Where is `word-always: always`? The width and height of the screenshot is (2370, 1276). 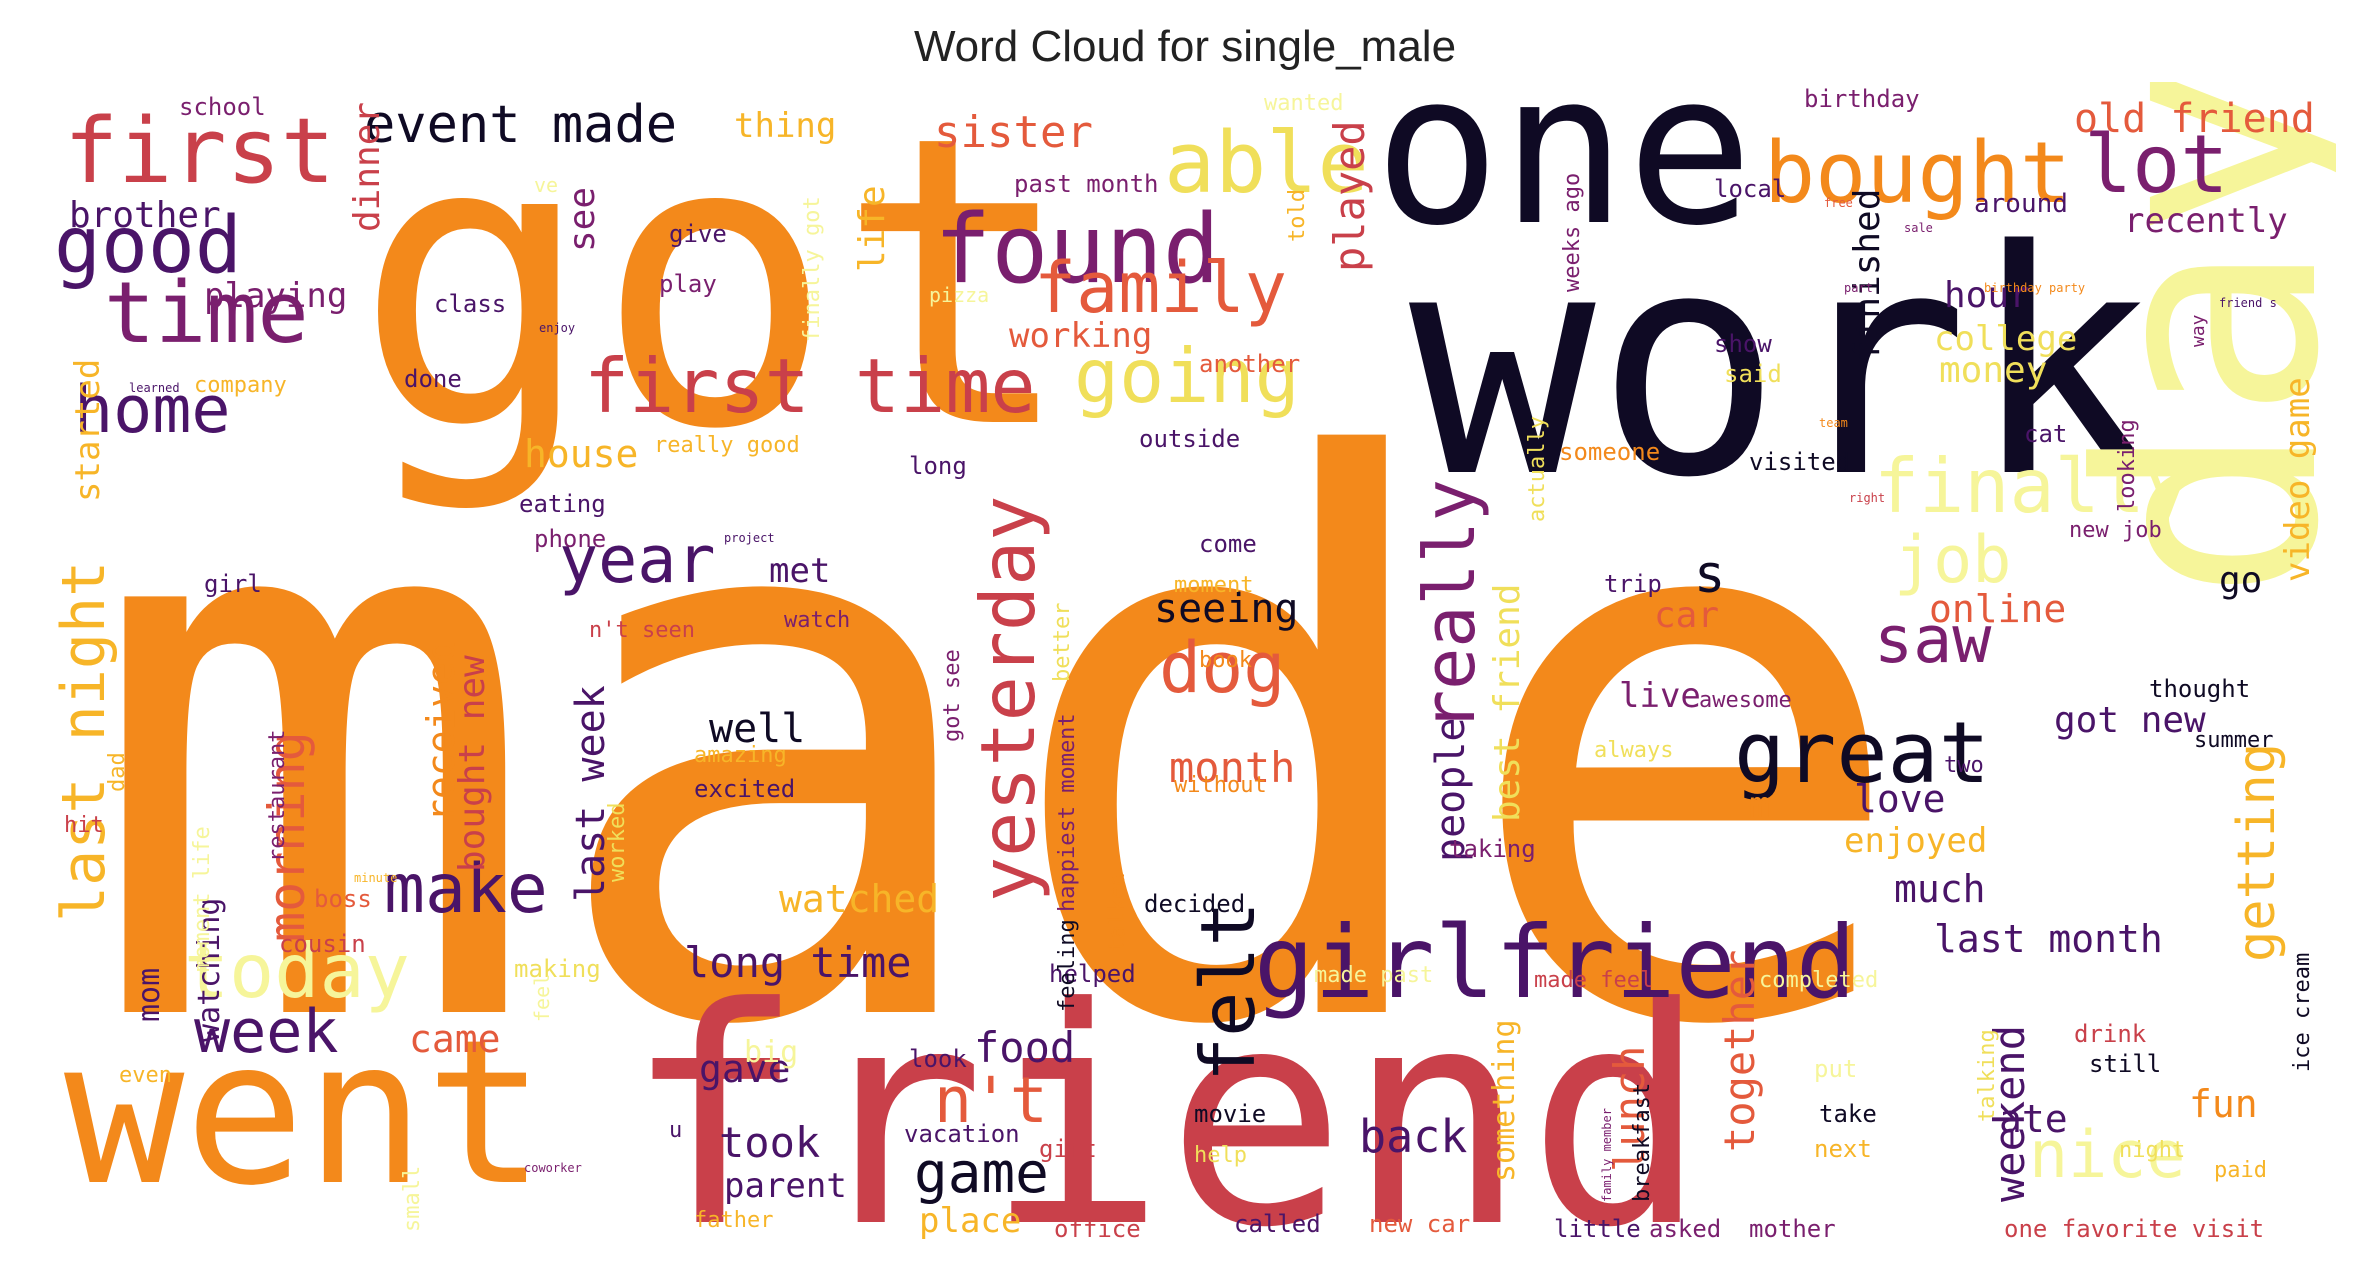 word-always: always is located at coordinates (1633, 750).